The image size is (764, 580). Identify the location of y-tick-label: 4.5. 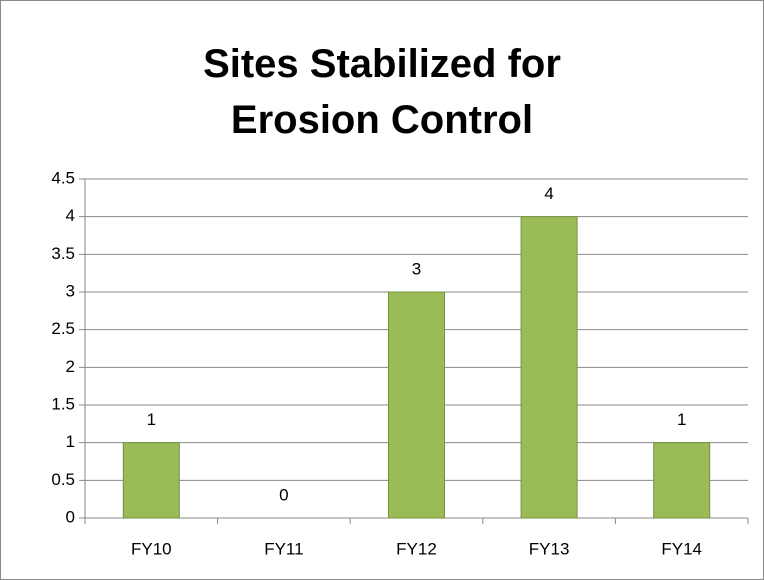
(63, 177).